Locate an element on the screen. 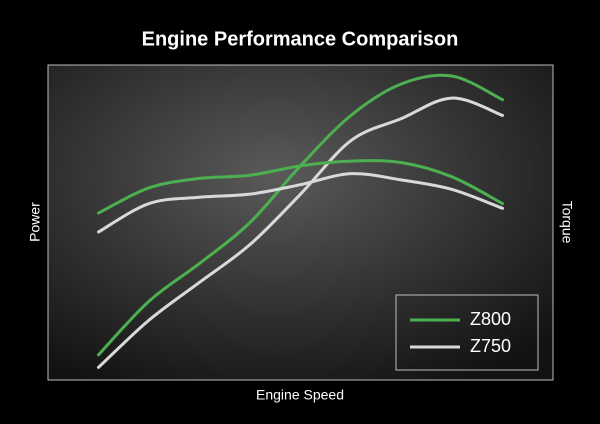  legend-label: Z750 is located at coordinates (490, 346).